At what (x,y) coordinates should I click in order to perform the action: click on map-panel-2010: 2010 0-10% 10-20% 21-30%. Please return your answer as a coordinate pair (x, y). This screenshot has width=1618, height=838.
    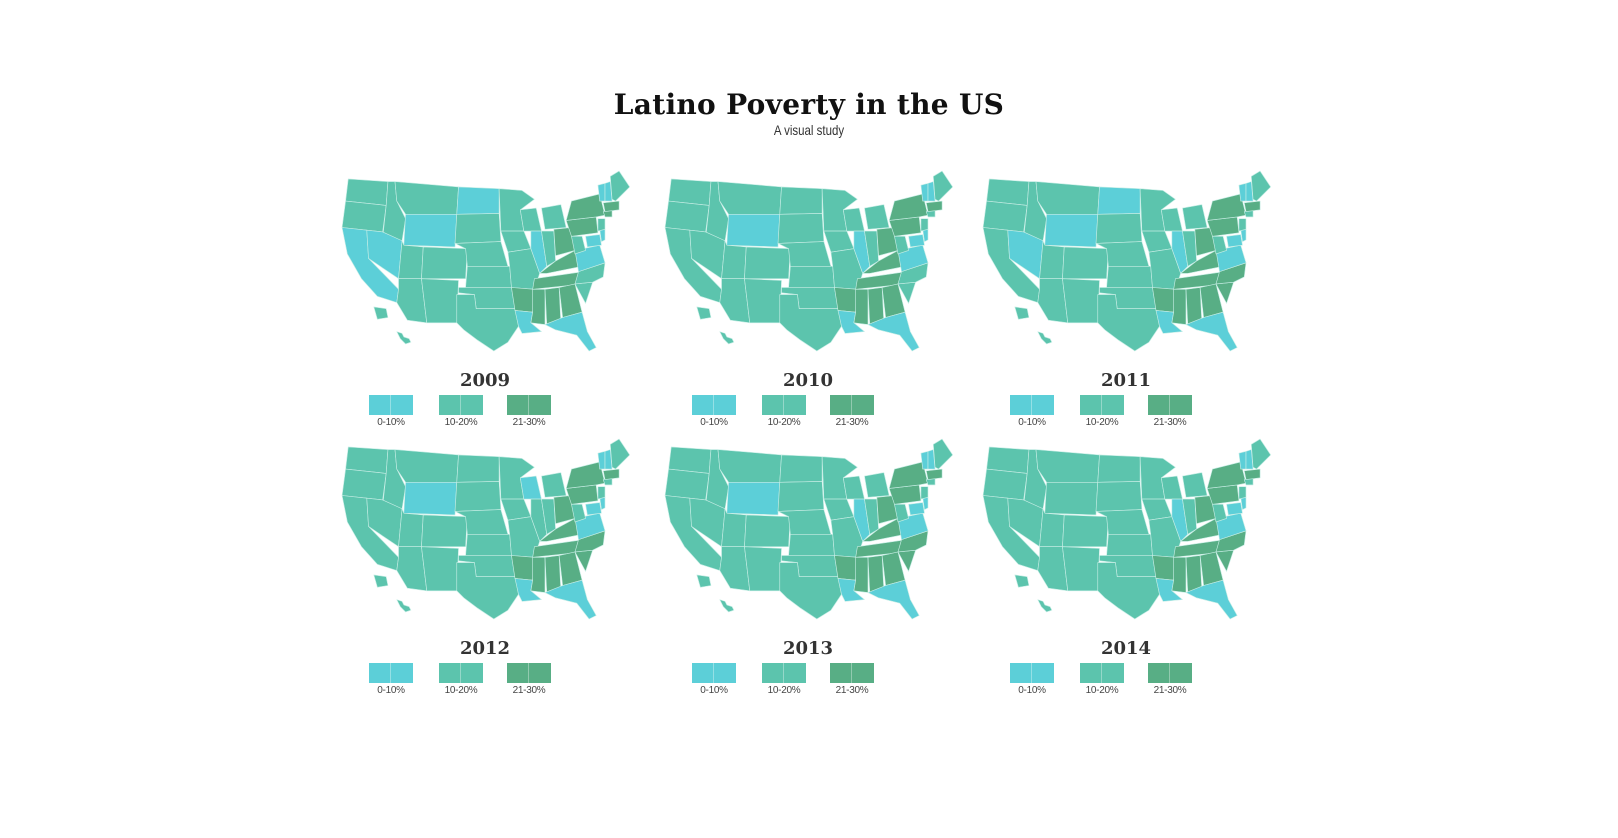
    Looking at the image, I should click on (808, 296).